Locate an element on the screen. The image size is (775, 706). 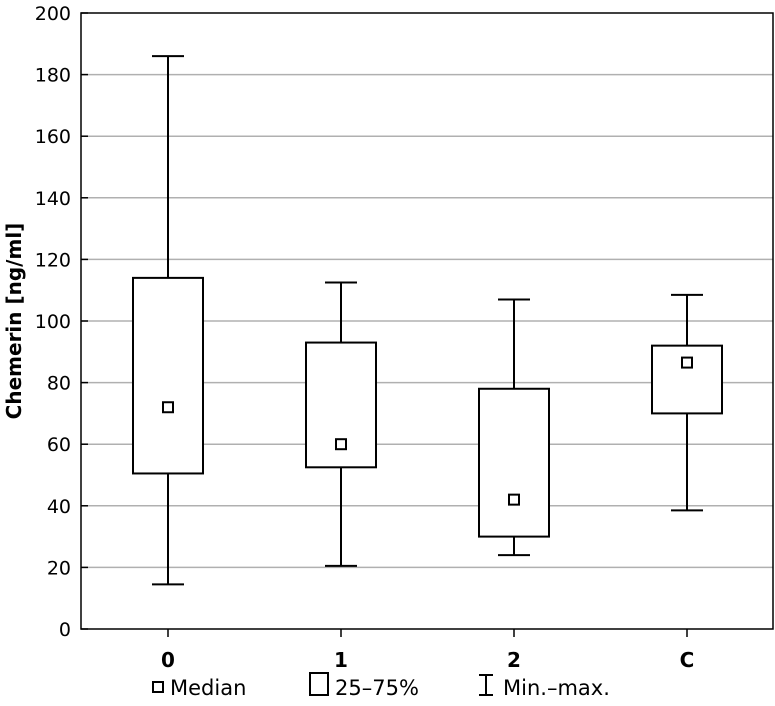
legend: Median 25–75% Min.–max. is located at coordinates (381, 686).